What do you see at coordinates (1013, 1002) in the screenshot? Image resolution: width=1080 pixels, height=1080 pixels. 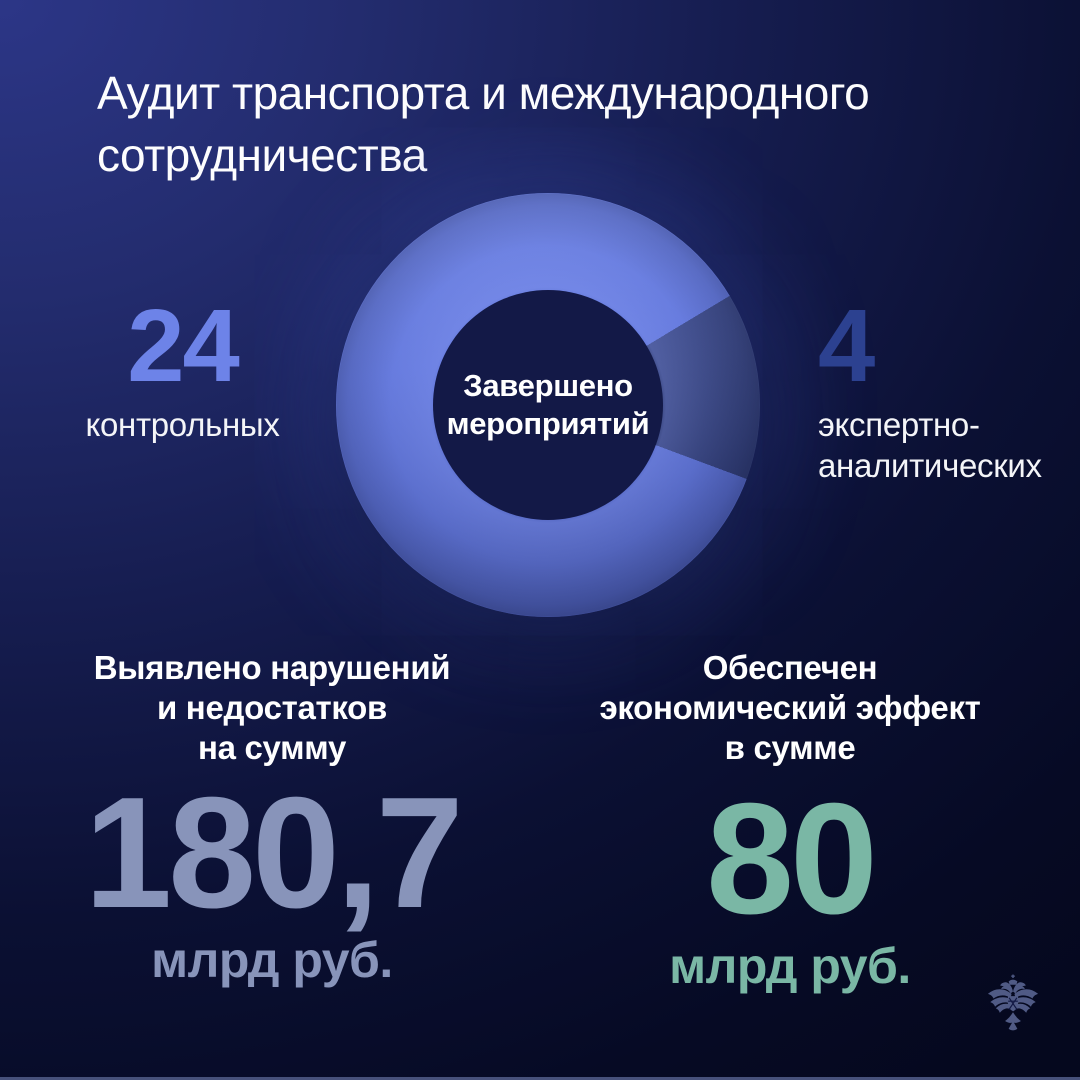 I see `double-headed-eagle-icon` at bounding box center [1013, 1002].